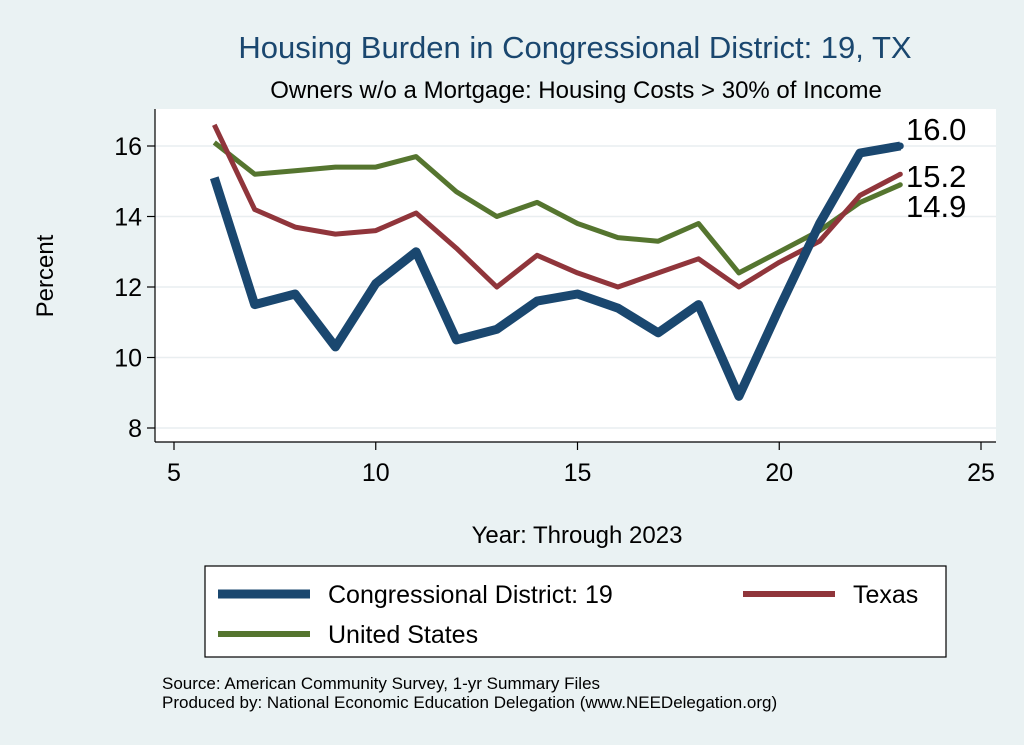 Image resolution: width=1024 pixels, height=745 pixels. I want to click on legend-label-us: United States, so click(403, 635).